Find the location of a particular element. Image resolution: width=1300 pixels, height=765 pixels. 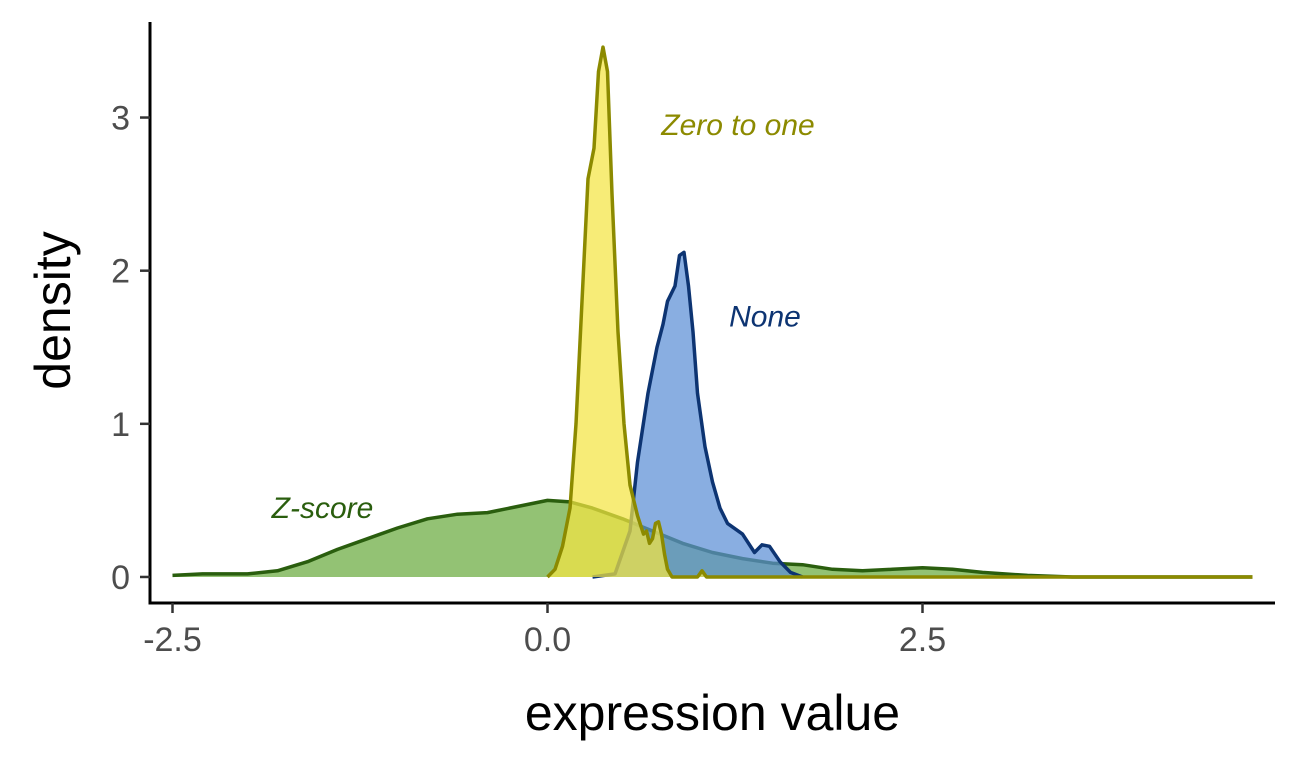

y-tick-label: 1 is located at coordinates (120, 425).